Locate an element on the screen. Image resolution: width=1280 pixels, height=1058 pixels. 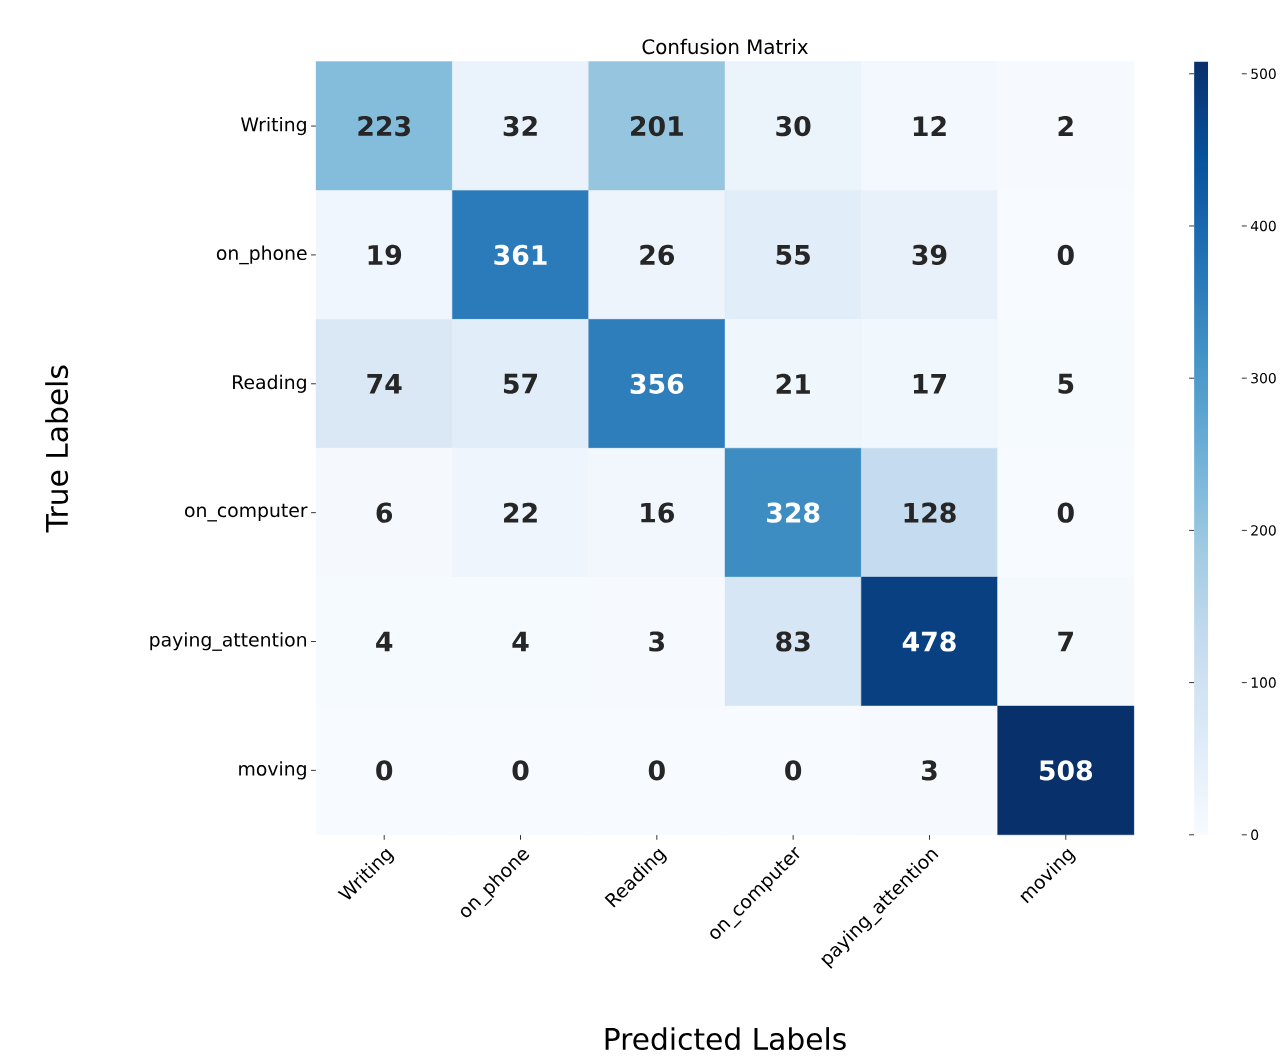
data-label: 21 is located at coordinates (793, 383).